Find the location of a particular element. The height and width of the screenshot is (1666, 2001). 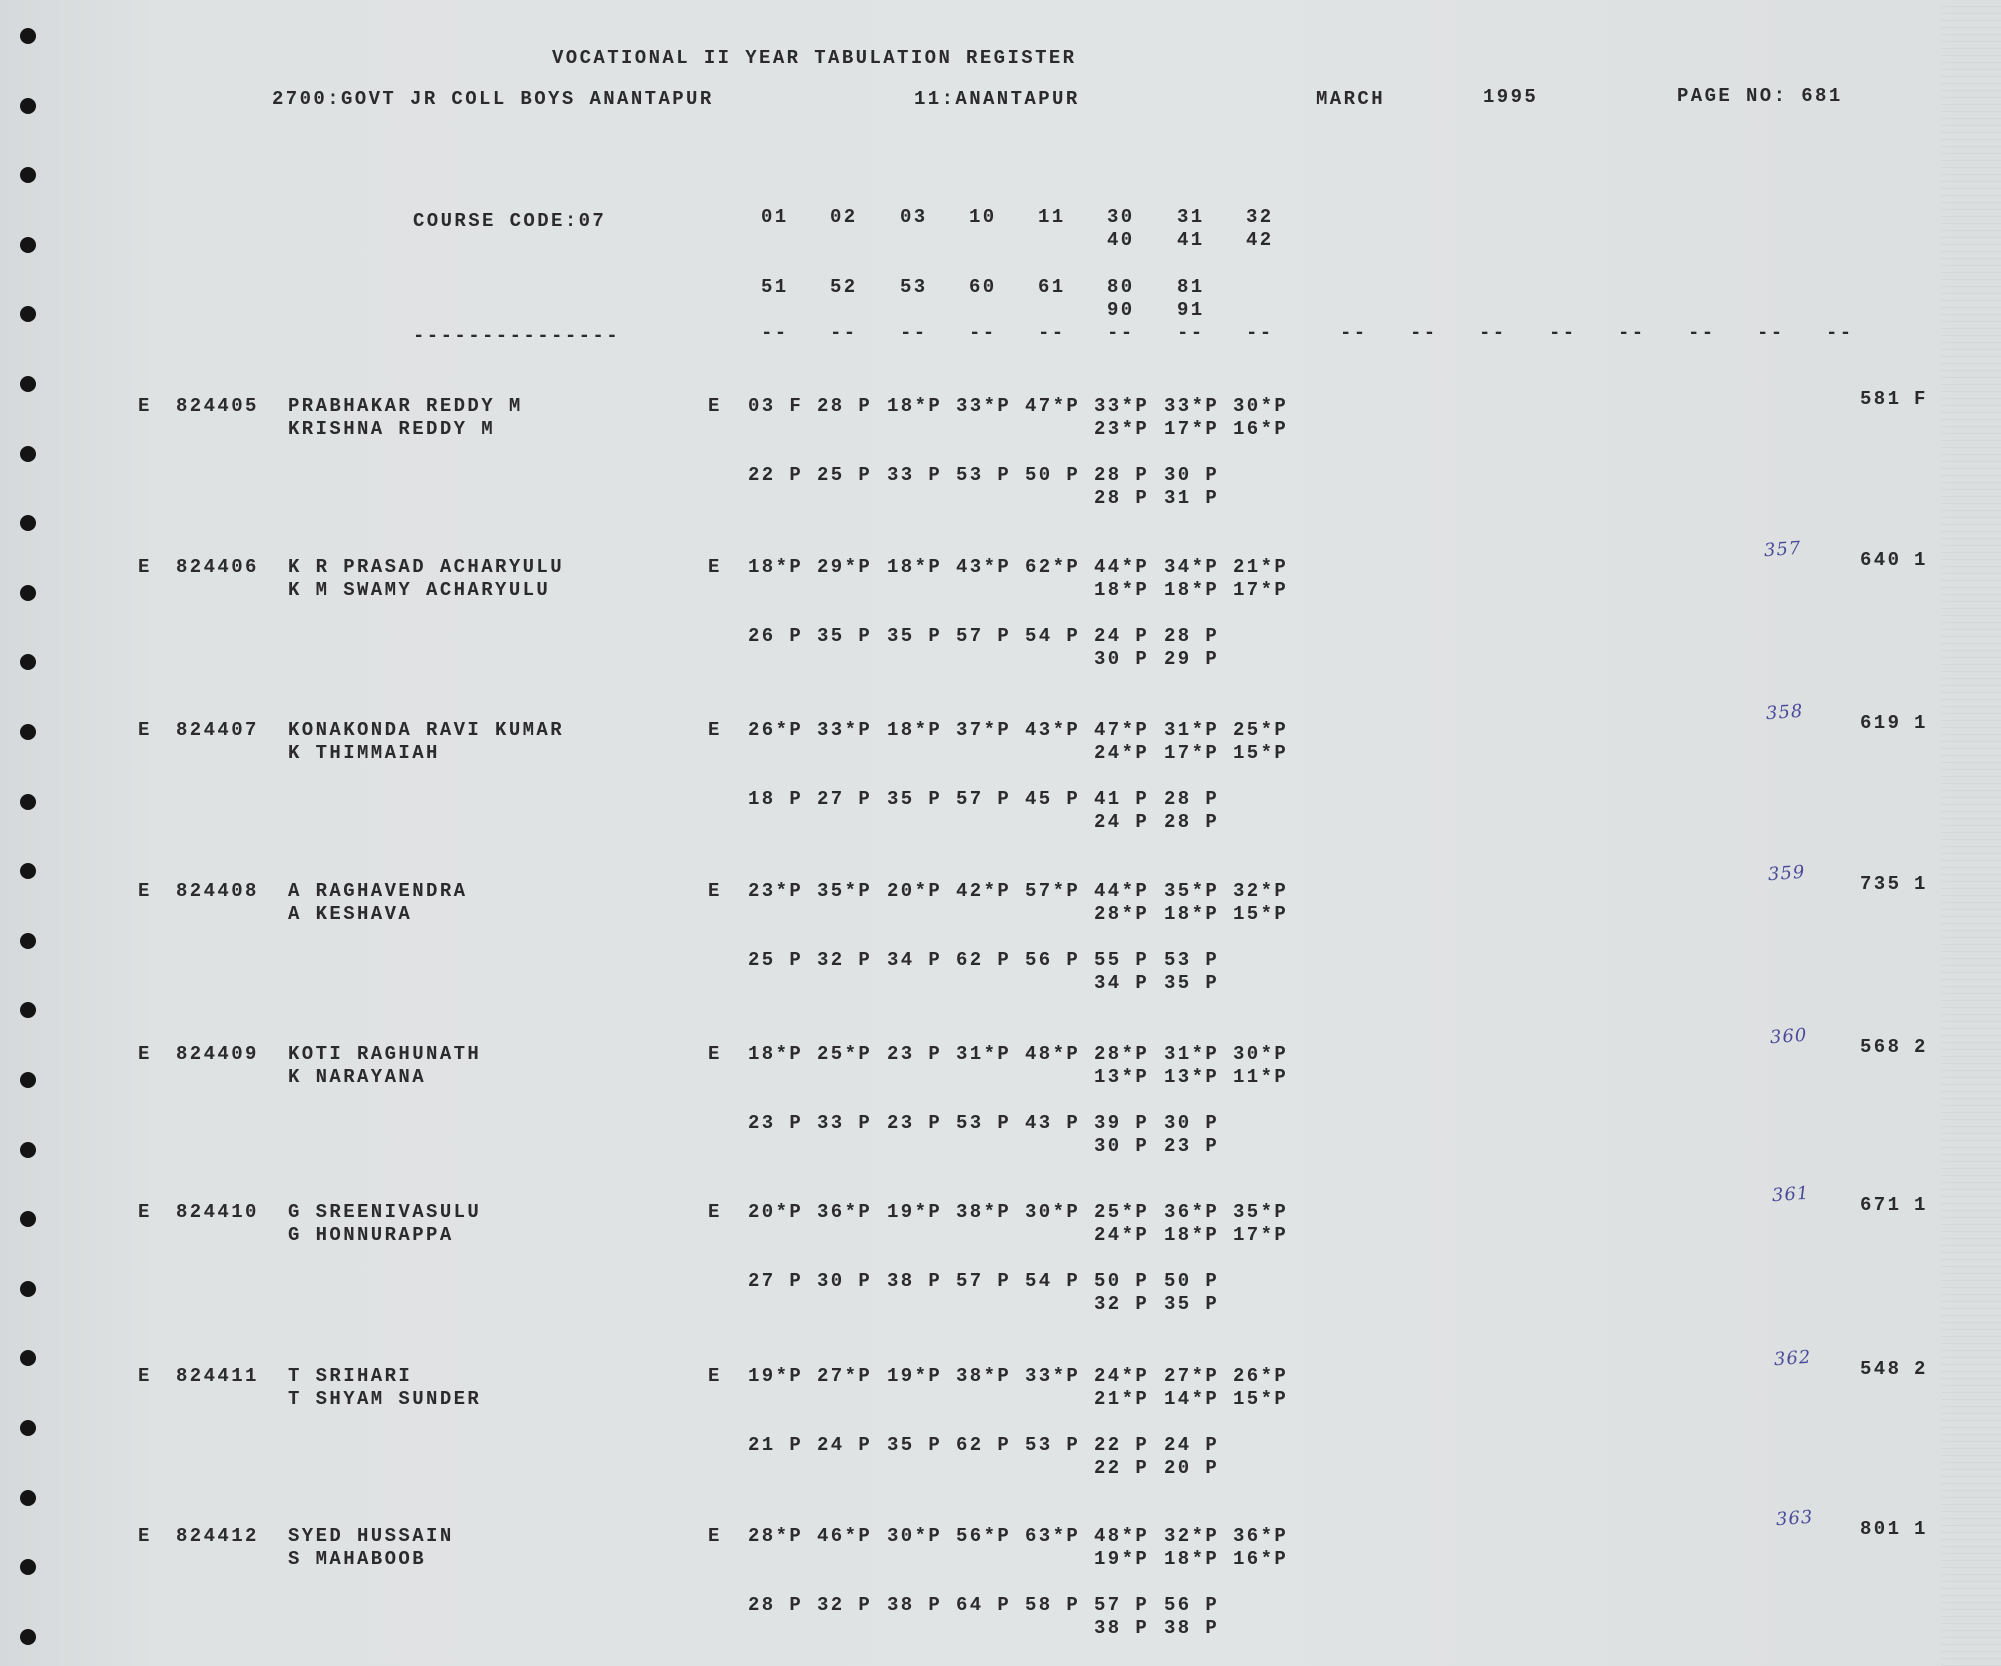

total-marks: 640 is located at coordinates (1881, 560).